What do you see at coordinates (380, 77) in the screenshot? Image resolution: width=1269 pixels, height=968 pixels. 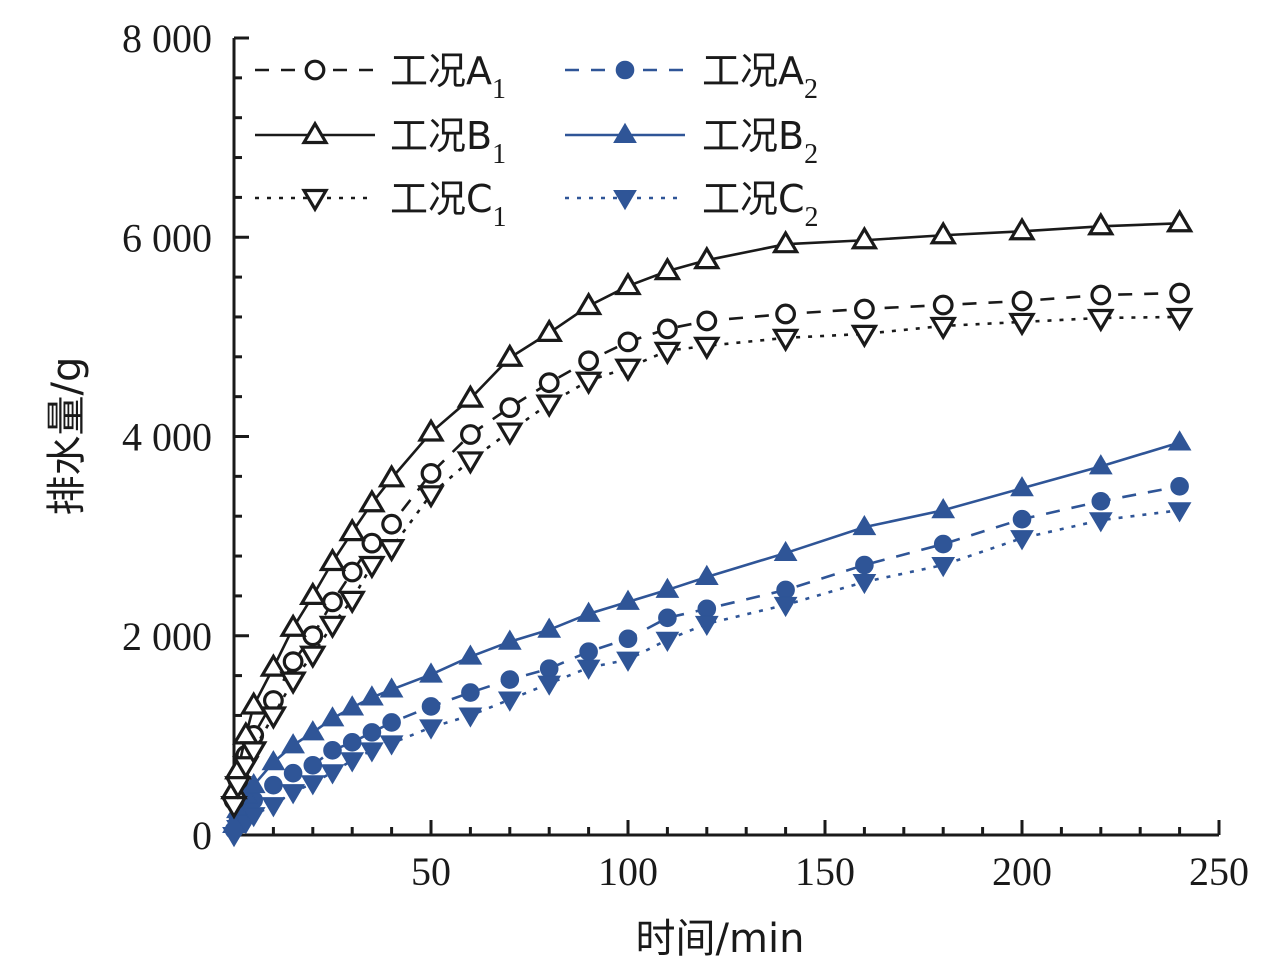 I see `legend-item: 工况A1` at bounding box center [380, 77].